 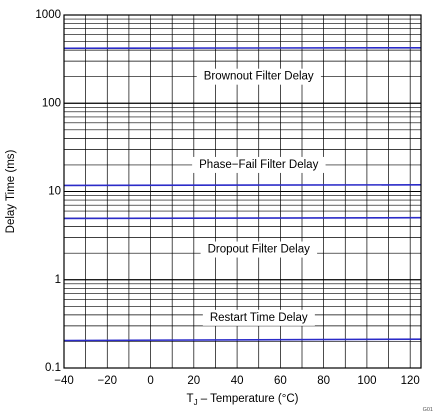 What do you see at coordinates (243, 400) in the screenshot?
I see `x-axis-label: TJ – Temperature (°C)` at bounding box center [243, 400].